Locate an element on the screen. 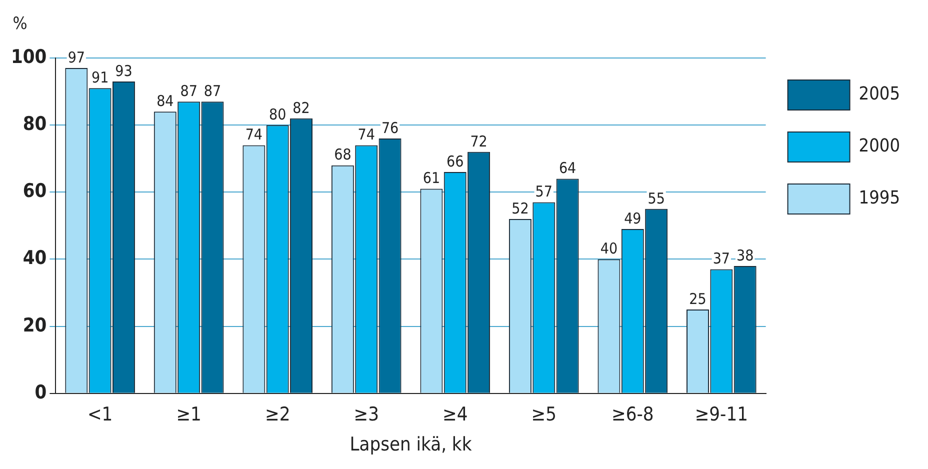  data-label: 40 is located at coordinates (609, 249).